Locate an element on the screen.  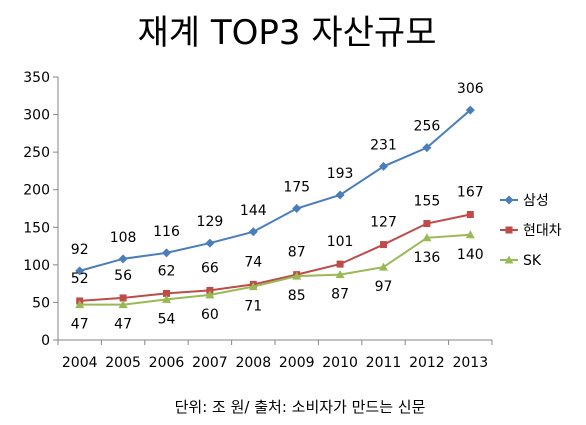
data-label: 71 is located at coordinates (253, 307).